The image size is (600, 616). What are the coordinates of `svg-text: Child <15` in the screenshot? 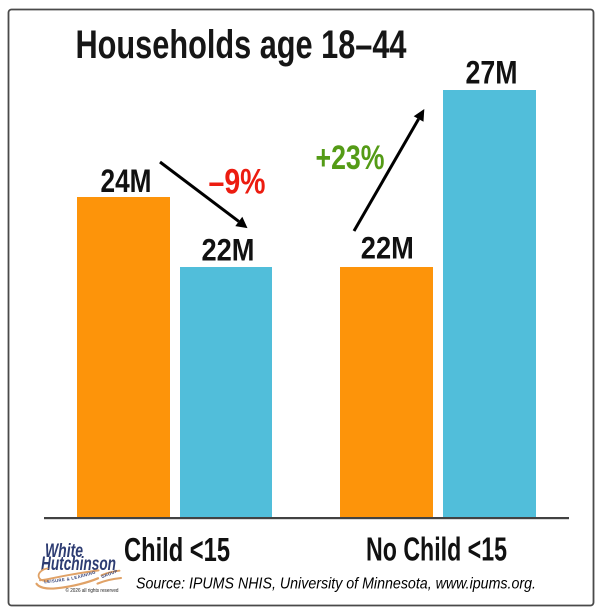 It's located at (177, 549).